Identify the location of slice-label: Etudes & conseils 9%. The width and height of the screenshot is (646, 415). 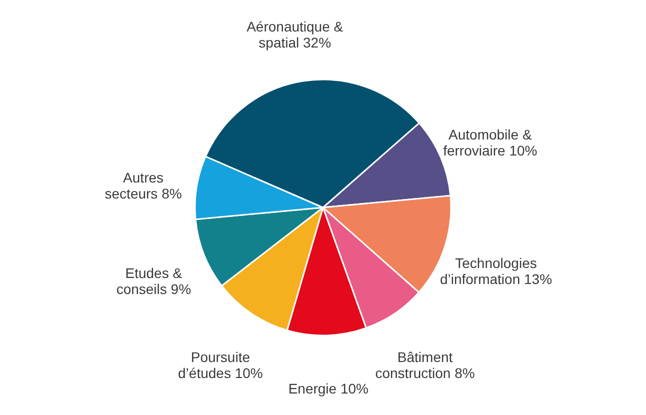
(154, 281).